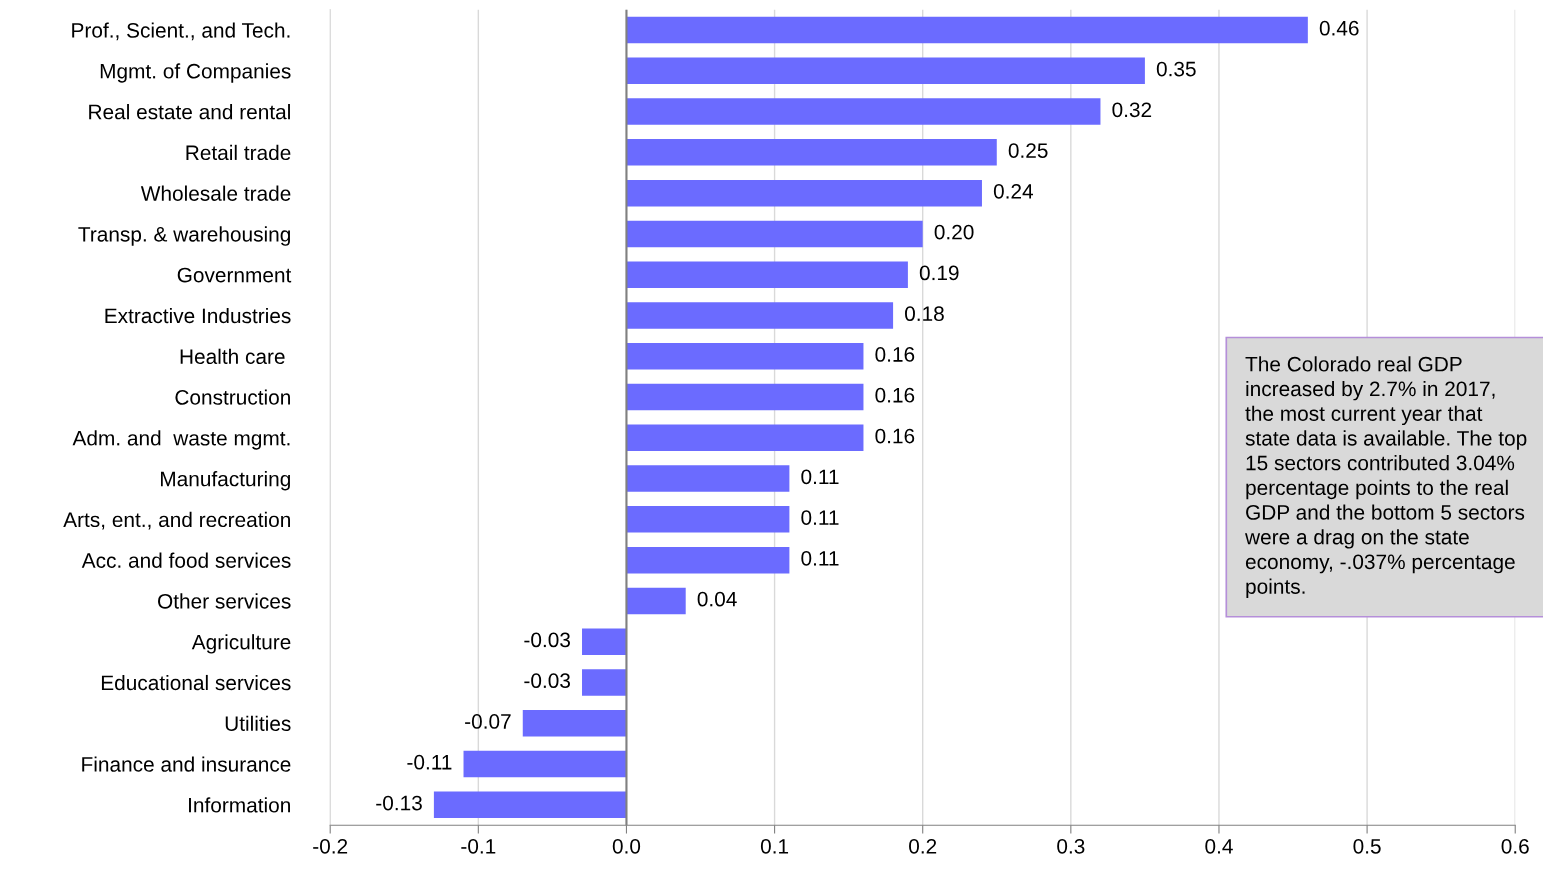  I want to click on y-tick-label: Health care, so click(232, 356).